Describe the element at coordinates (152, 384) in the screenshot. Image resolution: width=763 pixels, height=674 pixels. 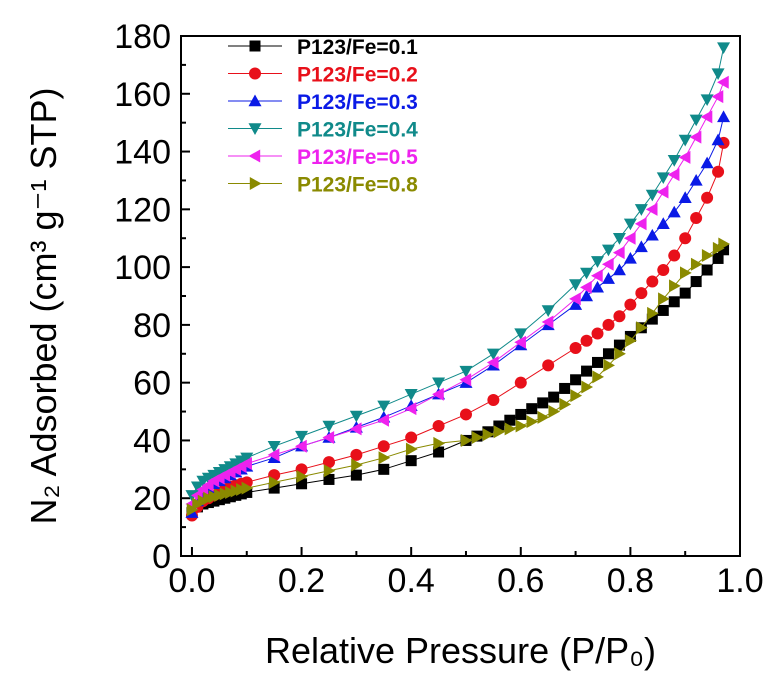
I see `y-tick-label: 60` at that location.